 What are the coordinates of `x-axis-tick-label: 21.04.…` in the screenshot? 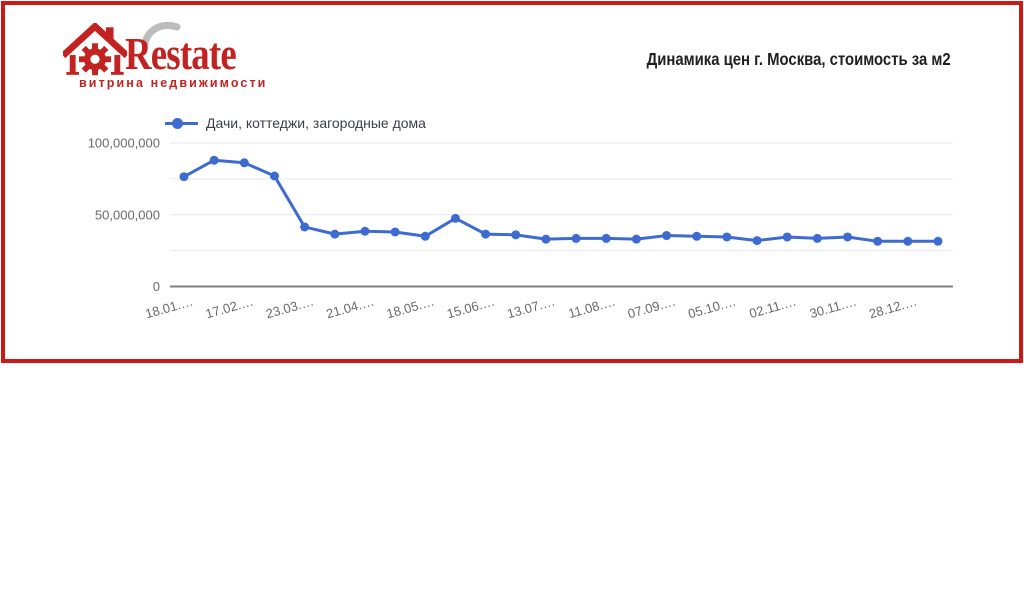 It's located at (349, 307).